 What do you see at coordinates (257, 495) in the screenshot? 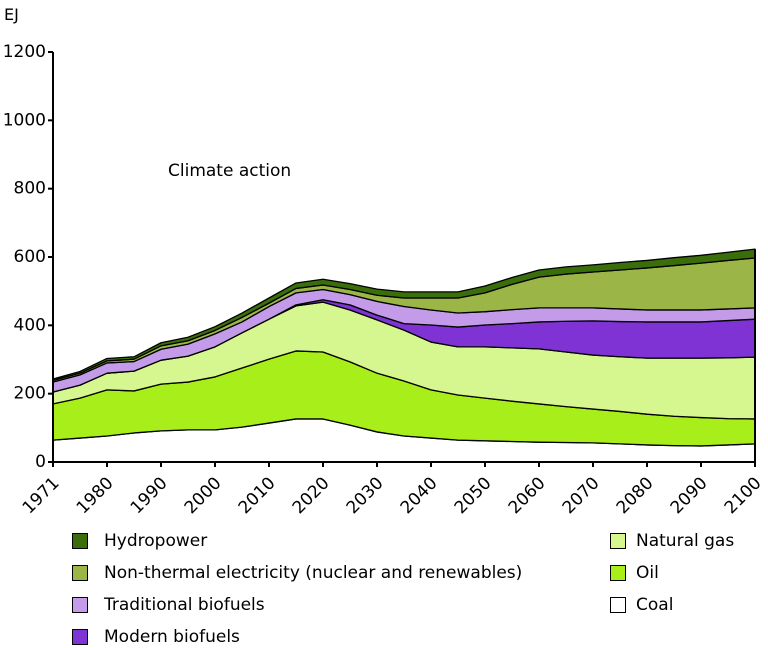
I see `x-tick-label: 2010` at bounding box center [257, 495].